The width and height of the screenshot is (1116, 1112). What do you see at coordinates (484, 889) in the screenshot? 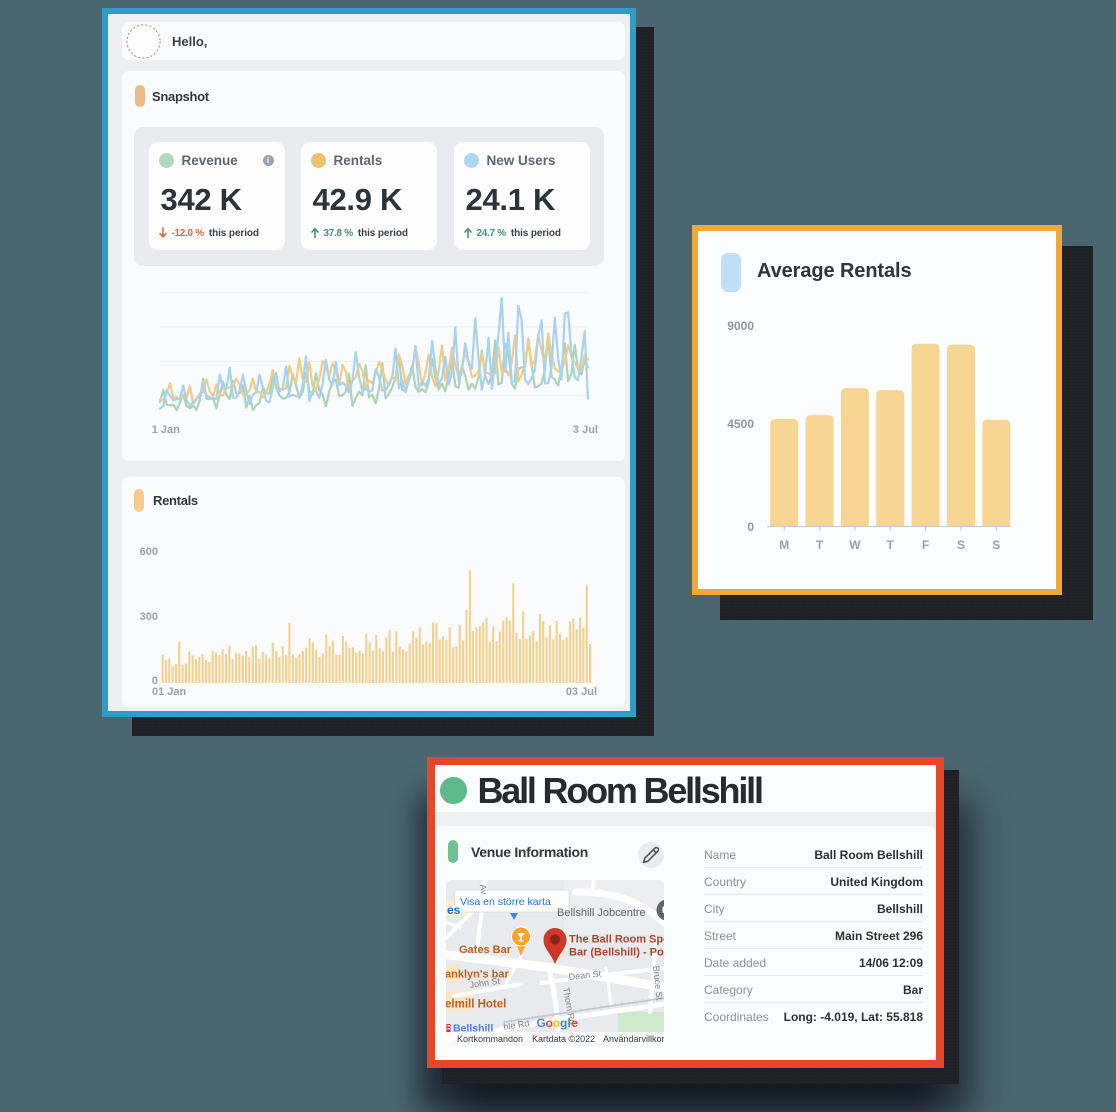
I see `svg-text: Av` at bounding box center [484, 889].